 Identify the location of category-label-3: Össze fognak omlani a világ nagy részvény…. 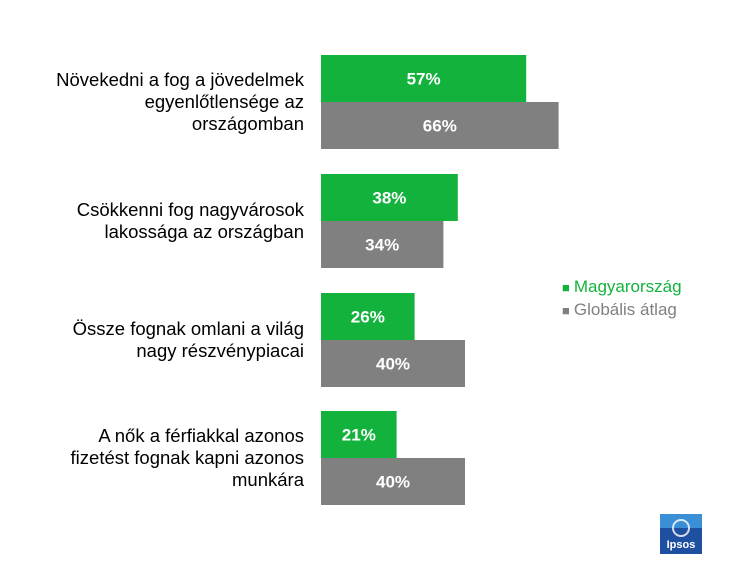
(154, 340).